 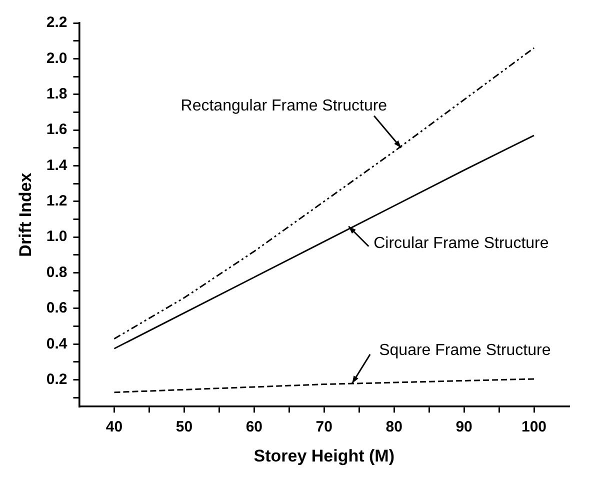 I want to click on y-tick-label: 1.6, so click(x=57, y=129).